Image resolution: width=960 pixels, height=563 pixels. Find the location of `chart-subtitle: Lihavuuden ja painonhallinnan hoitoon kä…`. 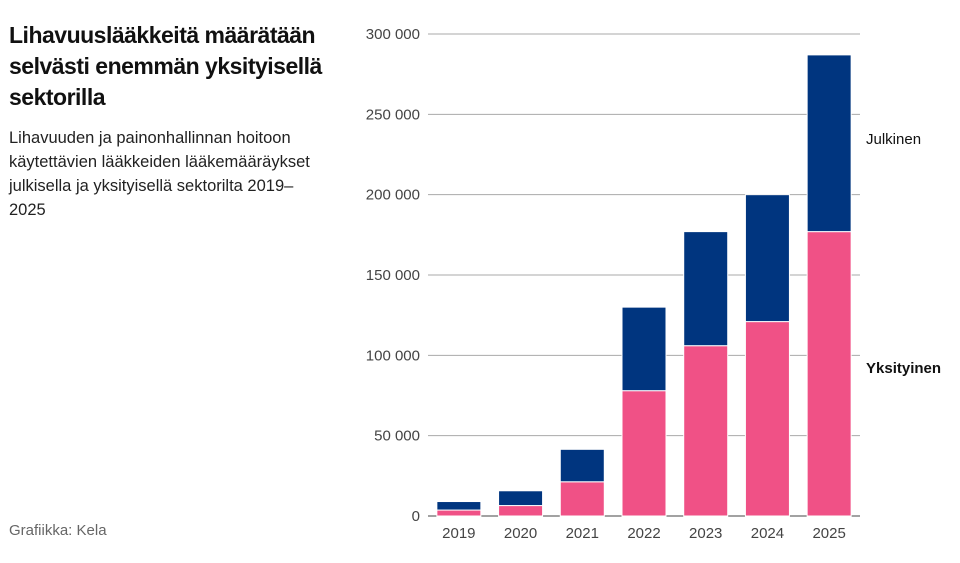

chart-subtitle: Lihavuuden ja painonhallinnan hoitoon kä… is located at coordinates (159, 174).